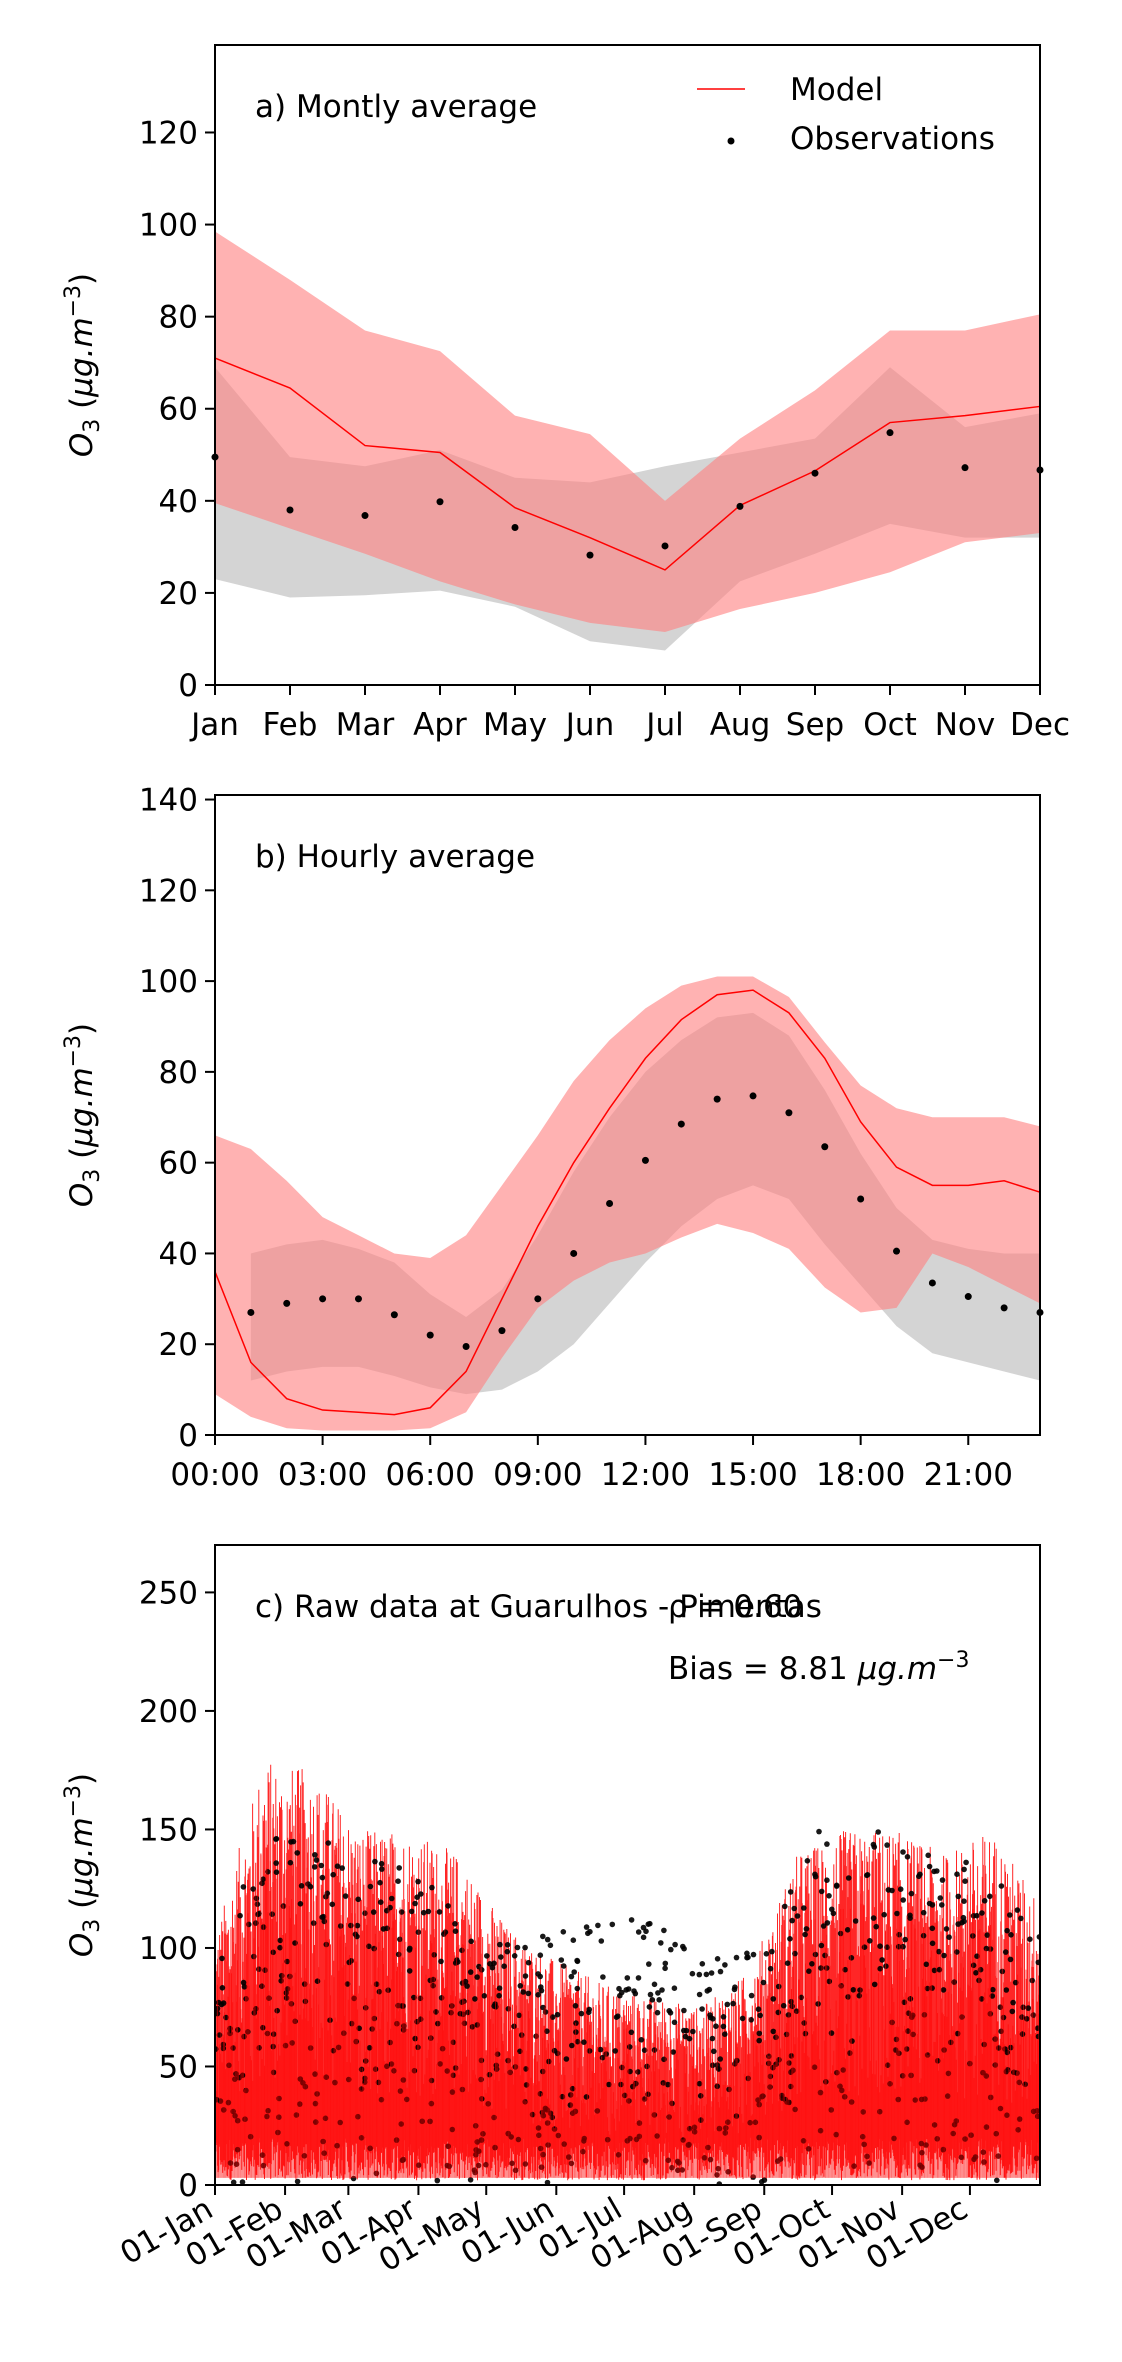 The image size is (1122, 2362). What do you see at coordinates (83, 365) in the screenshot?
I see `panel-a-ylabel: O3 (µg.m−3)` at bounding box center [83, 365].